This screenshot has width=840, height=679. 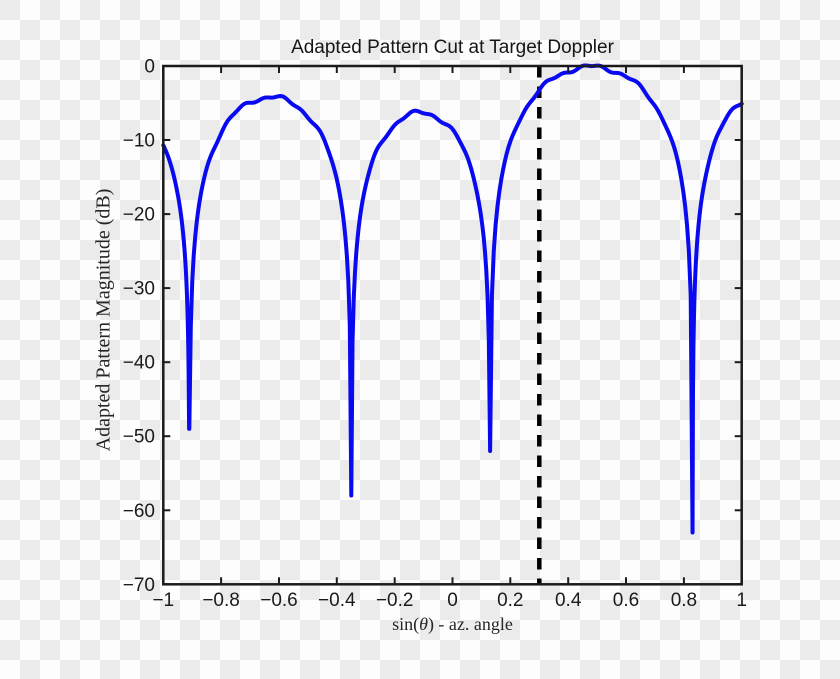 I want to click on x-tick-label: 0, so click(x=452, y=600).